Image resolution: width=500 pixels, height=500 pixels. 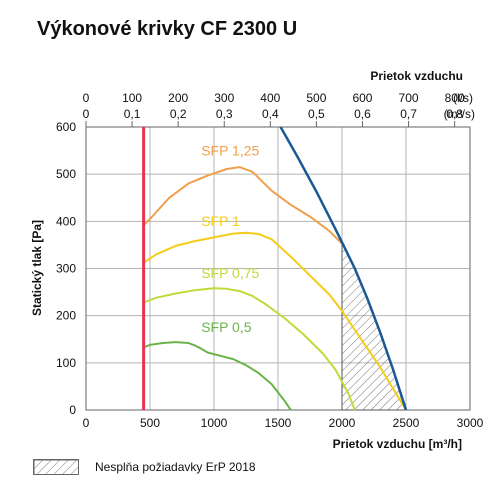 I want to click on top-m3s-tick-label: 0,7, so click(x=408, y=114).